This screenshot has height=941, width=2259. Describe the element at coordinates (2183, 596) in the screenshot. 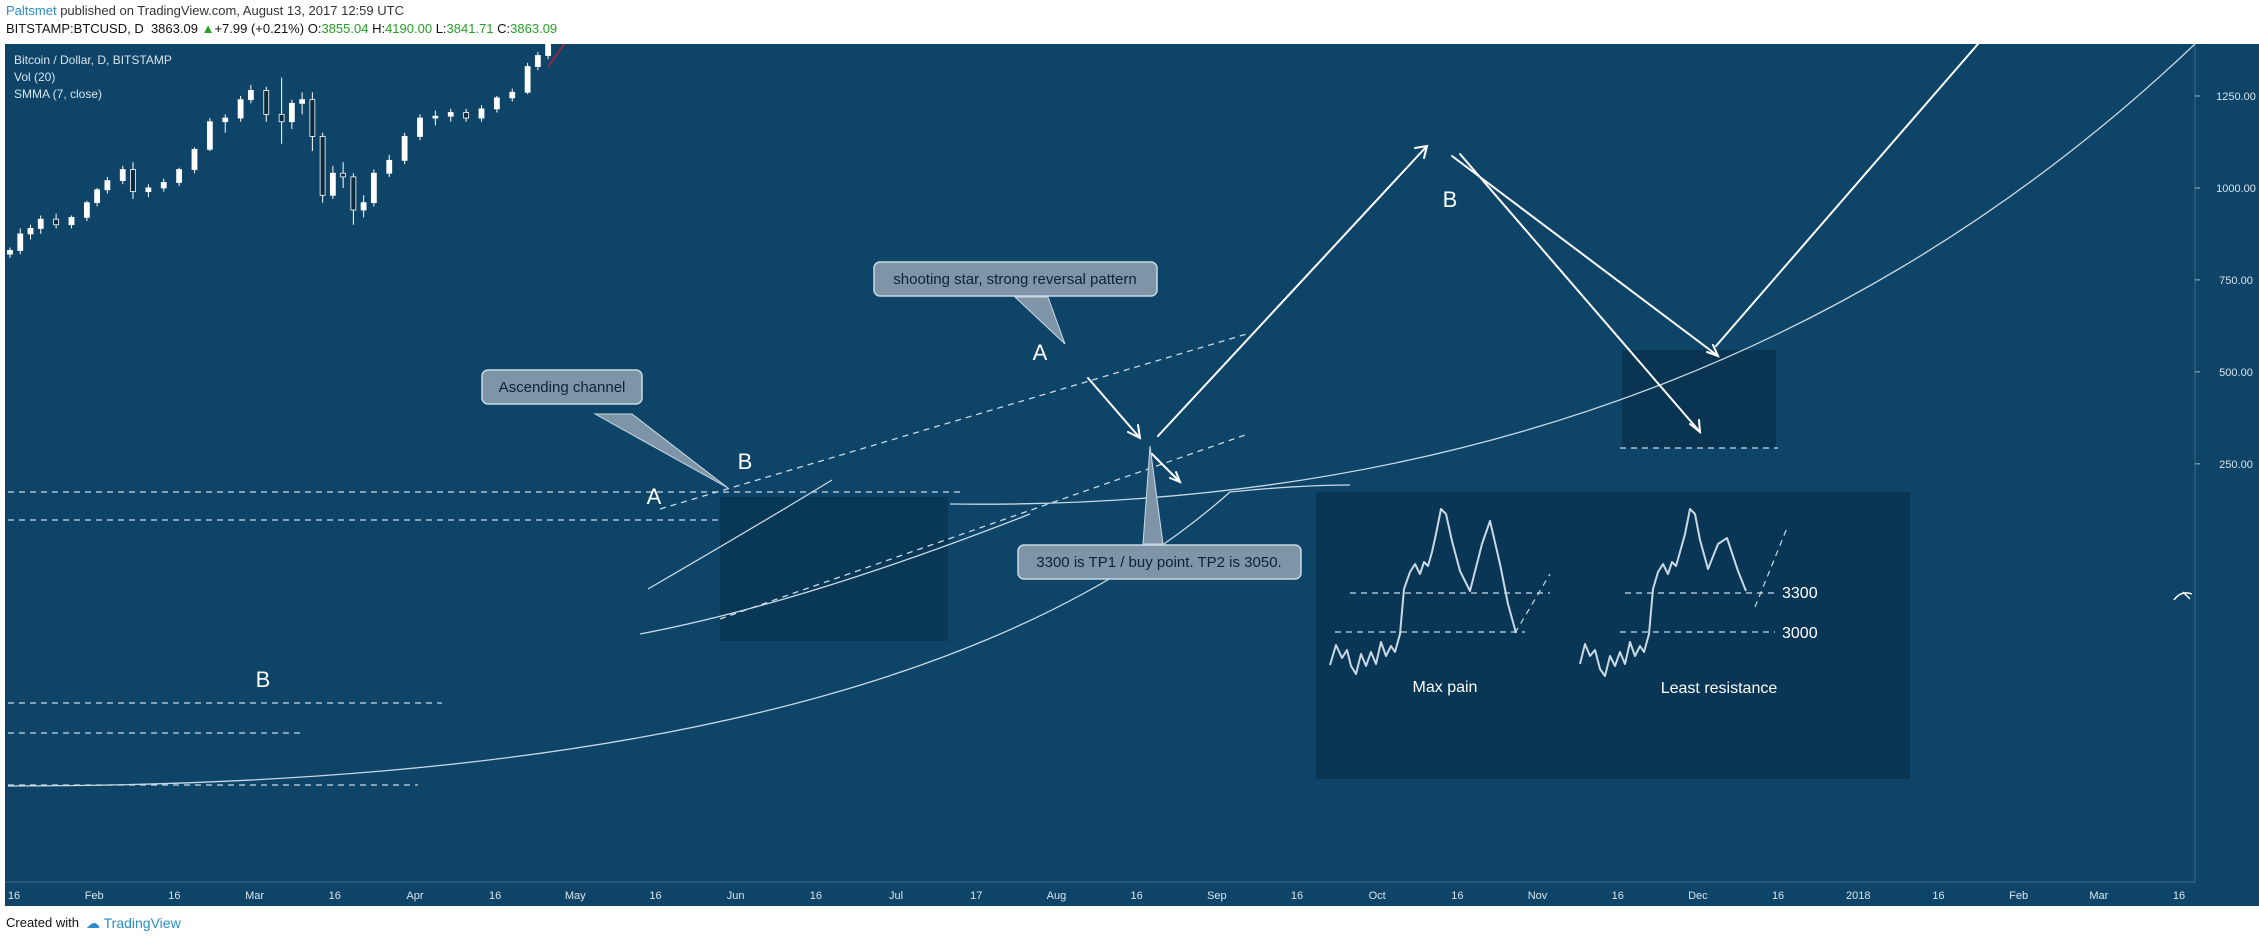

I see `scroll-right-icon` at that location.